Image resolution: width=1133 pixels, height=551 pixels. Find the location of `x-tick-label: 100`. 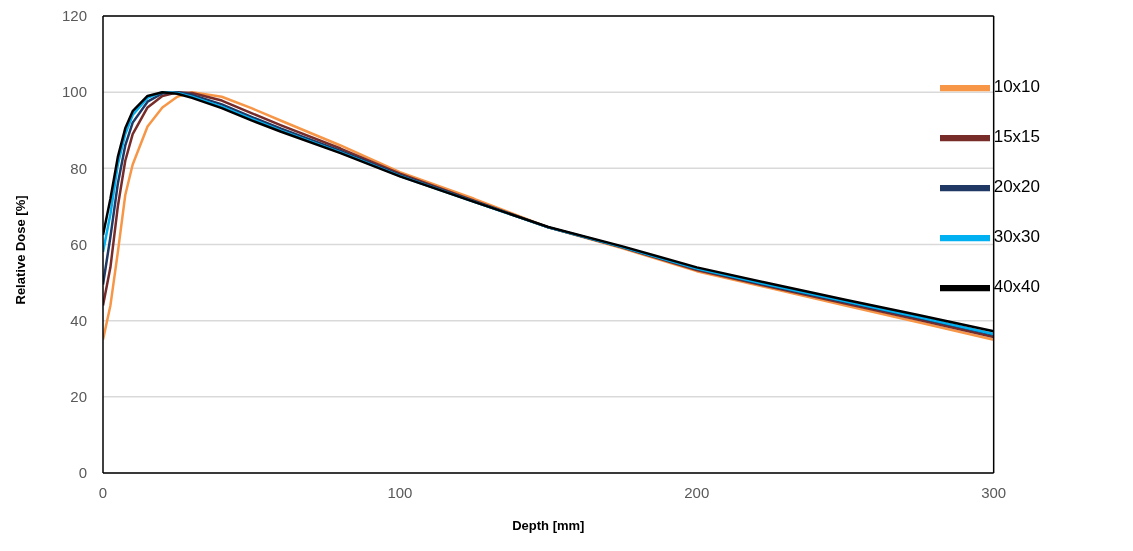

x-tick-label: 100 is located at coordinates (400, 492).